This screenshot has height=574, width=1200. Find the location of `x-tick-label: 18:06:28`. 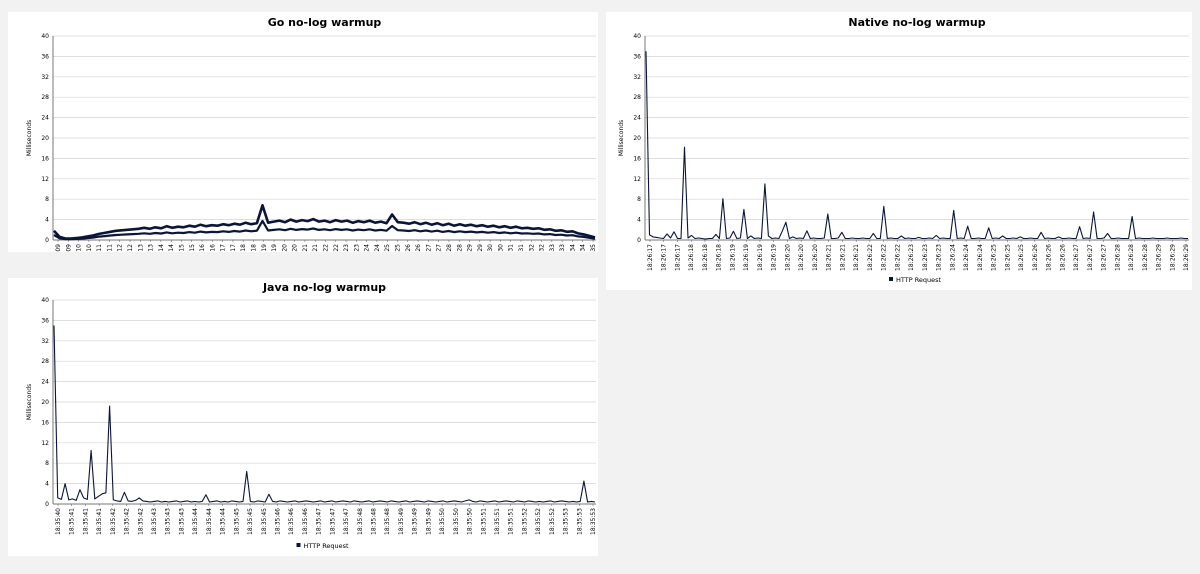

x-tick-label: 18:06:28 is located at coordinates (449, 248).